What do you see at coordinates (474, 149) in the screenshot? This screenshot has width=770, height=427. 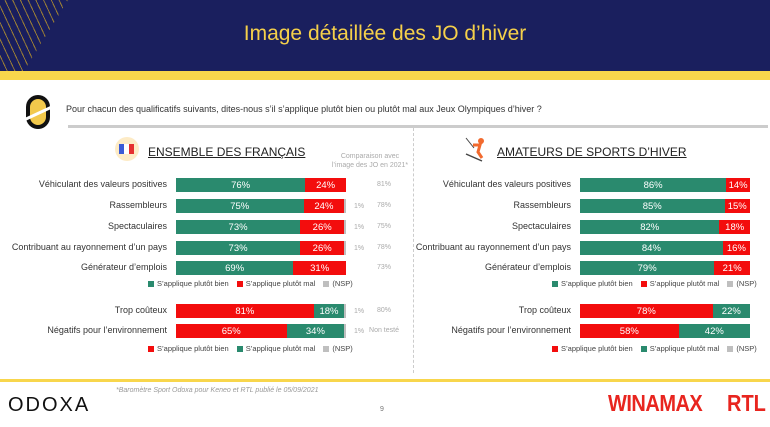 I see `skier-icon` at bounding box center [474, 149].